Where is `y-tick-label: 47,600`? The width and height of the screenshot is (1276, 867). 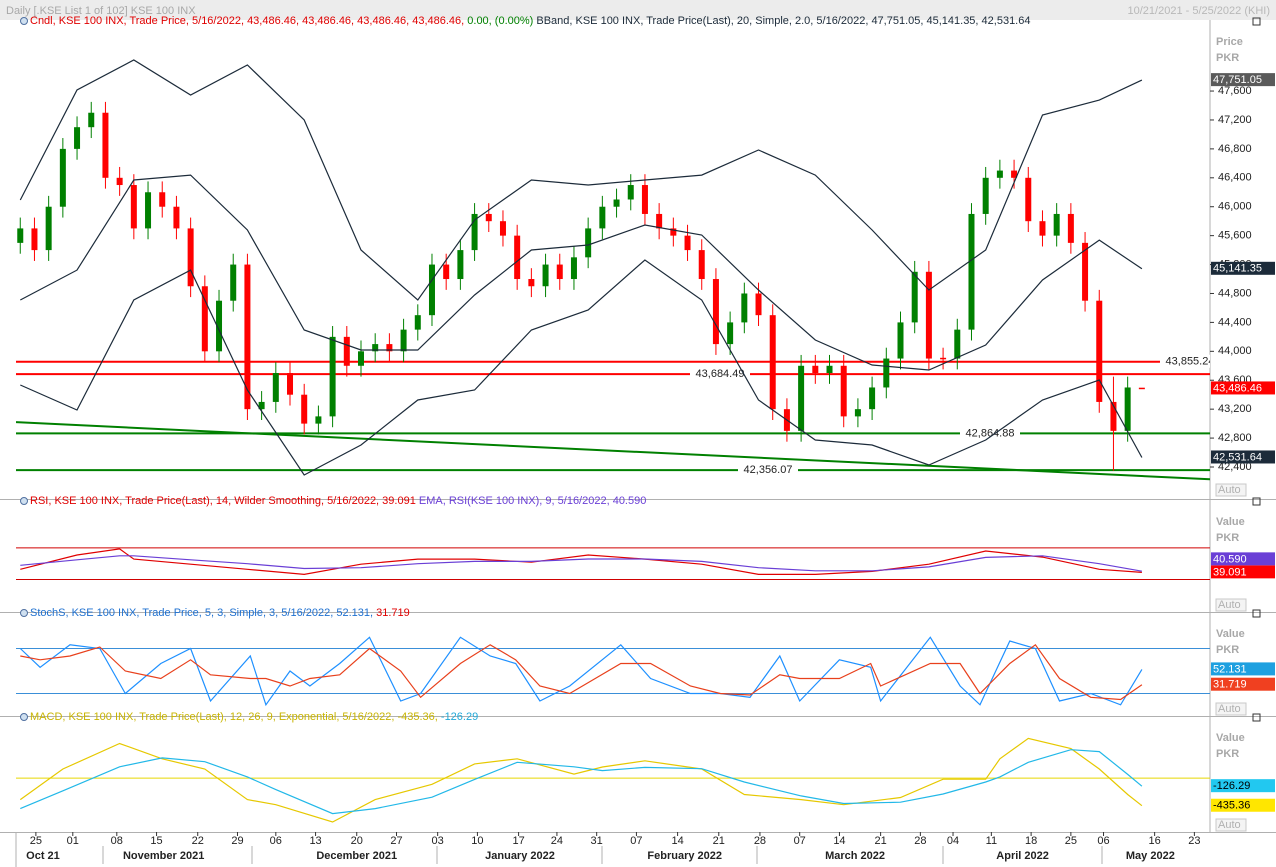 y-tick-label: 47,600 is located at coordinates (1235, 91).